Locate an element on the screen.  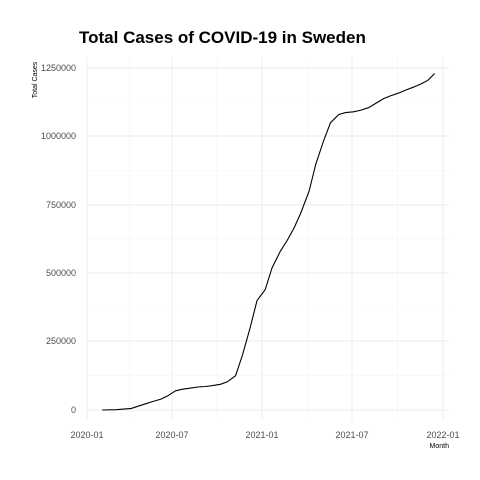
x-tick-label: 2020-01 is located at coordinates (86, 435).